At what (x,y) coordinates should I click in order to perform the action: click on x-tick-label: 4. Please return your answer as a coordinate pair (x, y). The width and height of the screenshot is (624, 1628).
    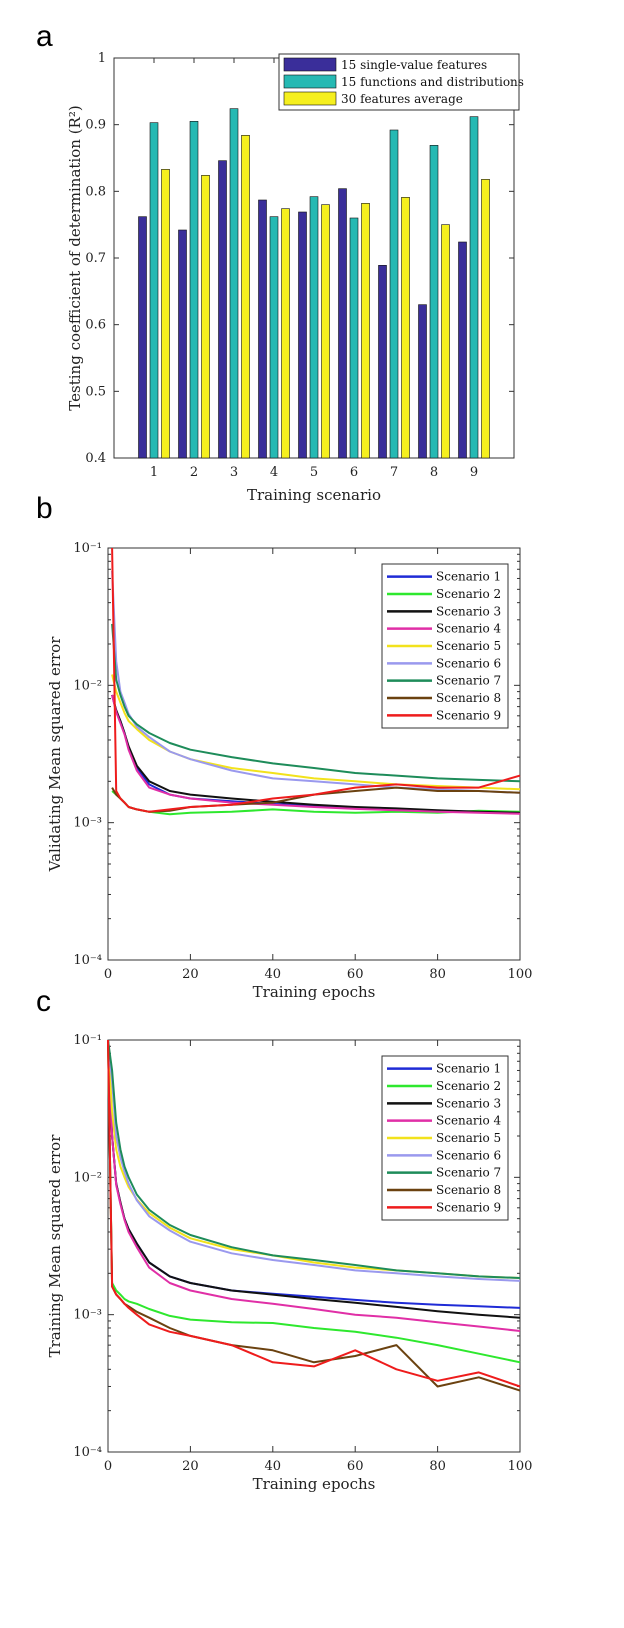
    Looking at the image, I should click on (274, 472).